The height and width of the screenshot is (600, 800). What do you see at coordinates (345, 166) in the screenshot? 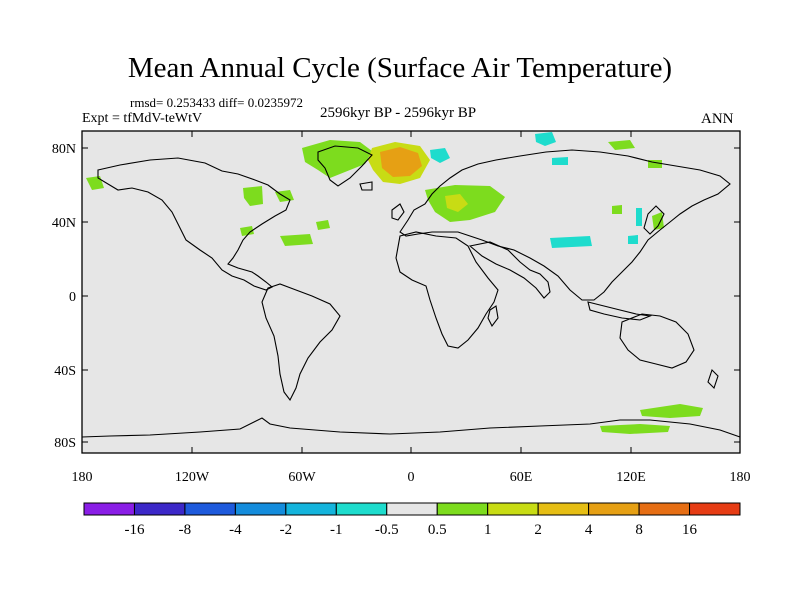
I see `coast-greenland` at bounding box center [345, 166].